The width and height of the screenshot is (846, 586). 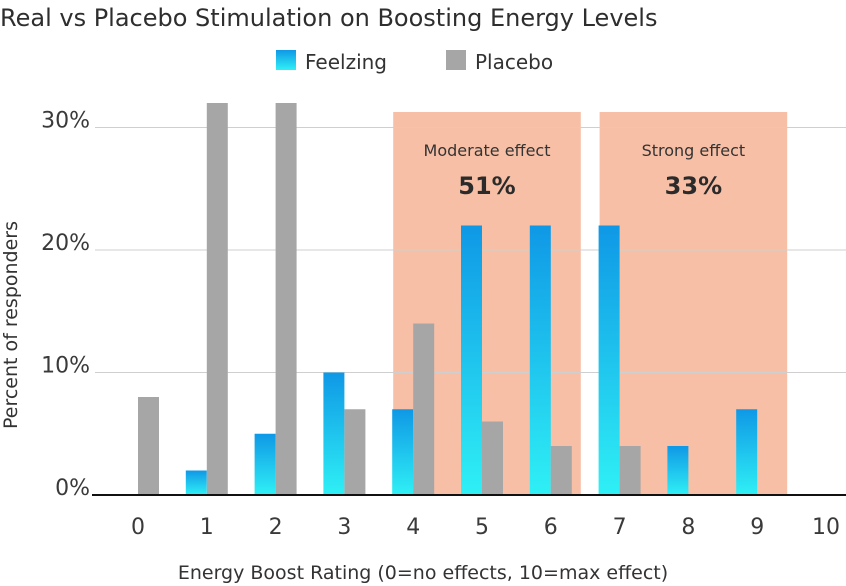 What do you see at coordinates (693, 303) in the screenshot?
I see `zone-strong` at bounding box center [693, 303].